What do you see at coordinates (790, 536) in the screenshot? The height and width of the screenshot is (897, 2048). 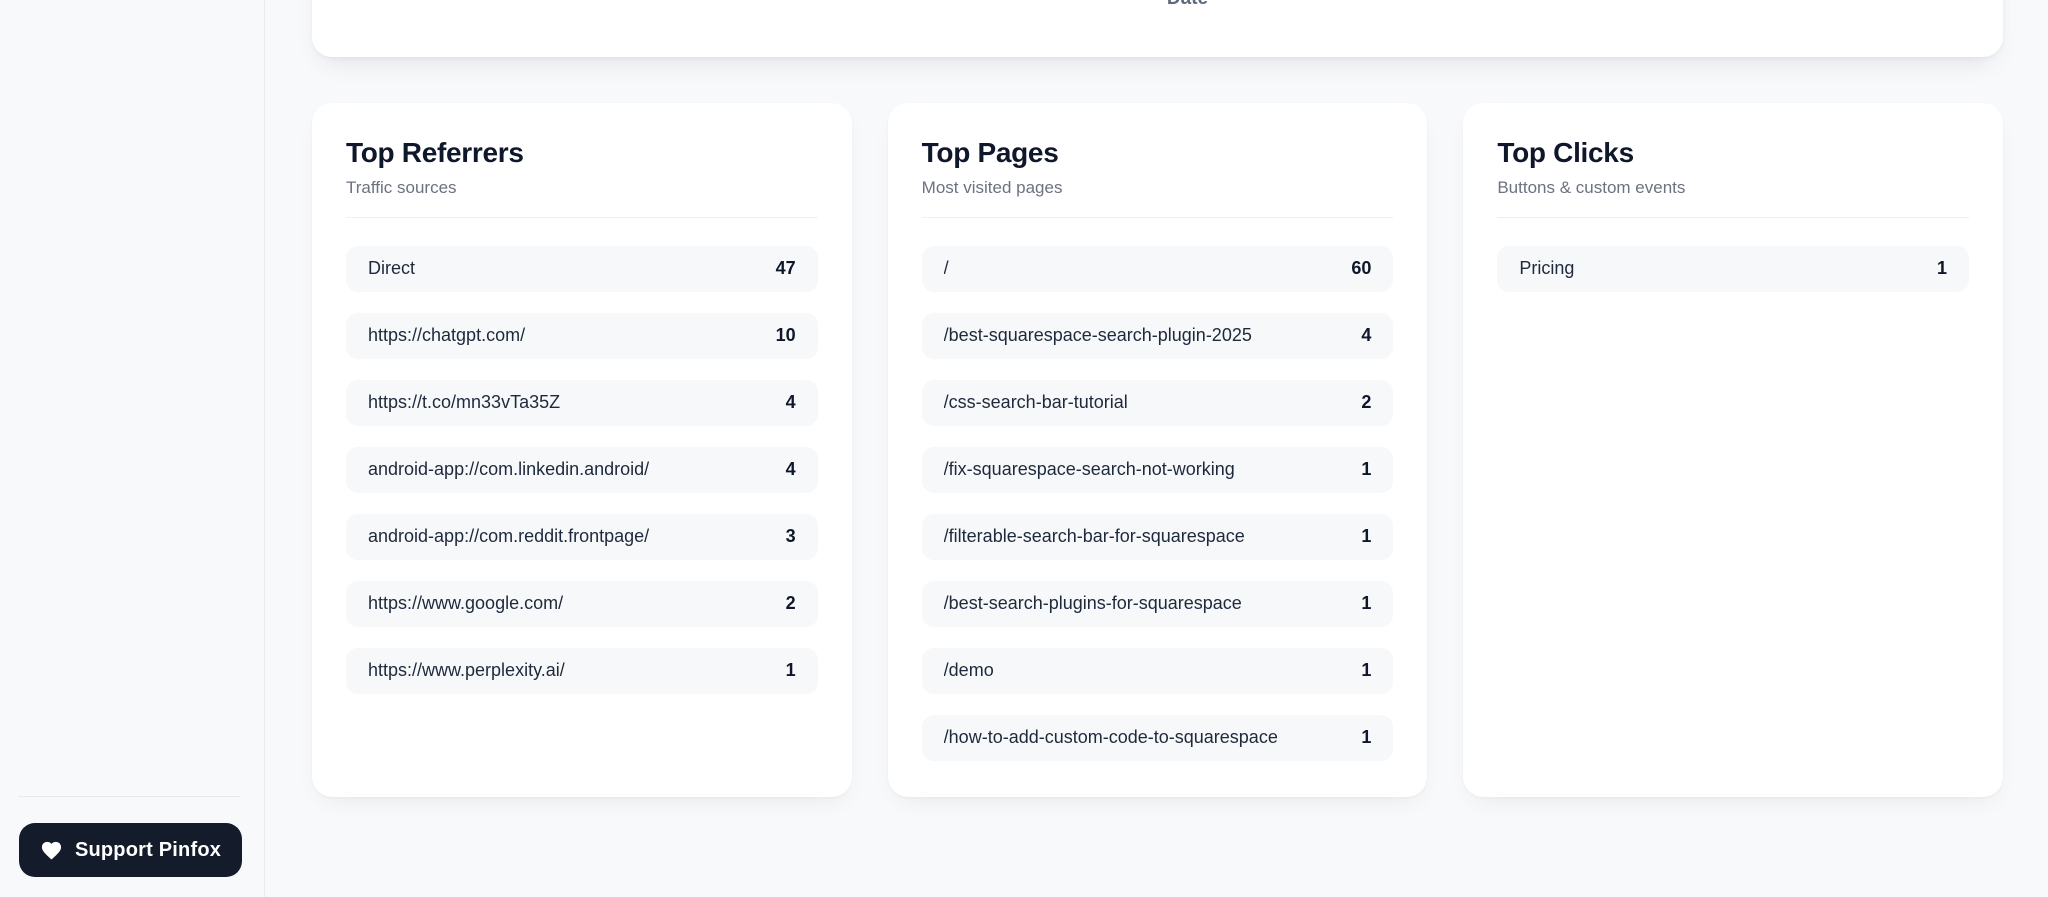 I see `list-item-value: 3` at bounding box center [790, 536].